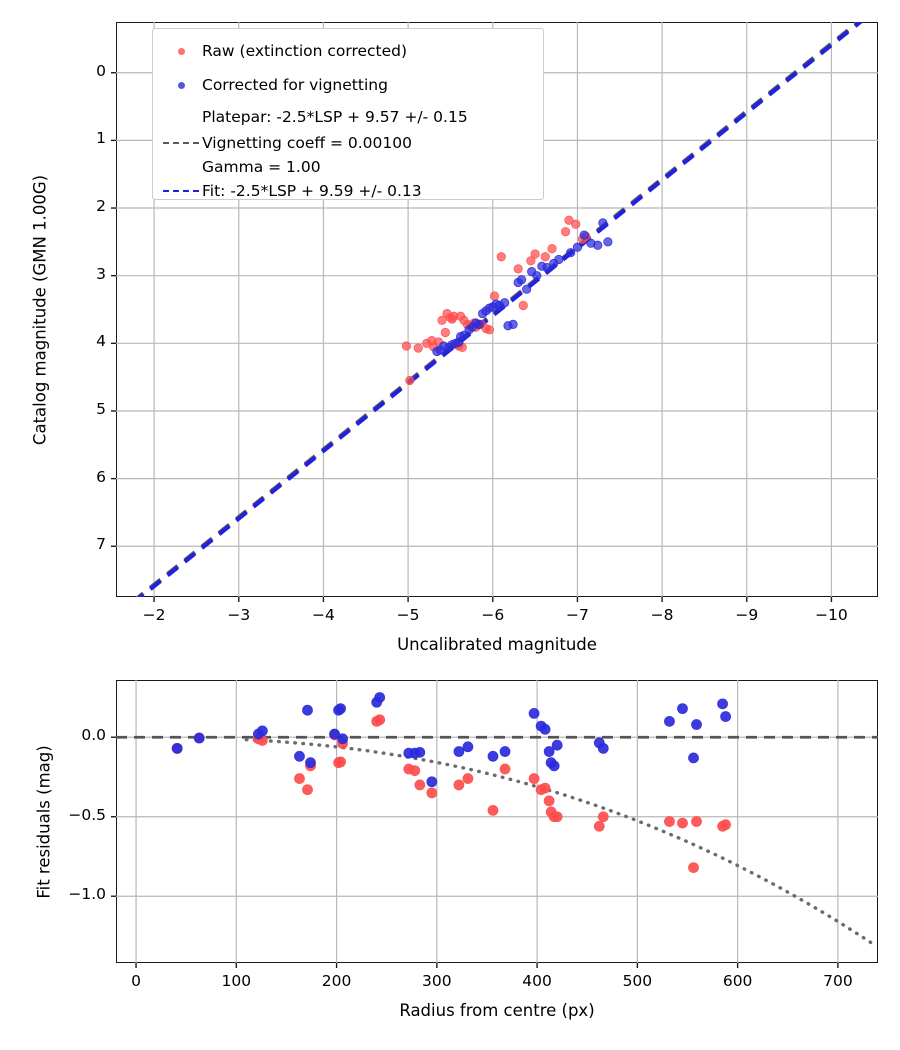  I want to click on resid-y-tick: −0.5, so click(87, 814).